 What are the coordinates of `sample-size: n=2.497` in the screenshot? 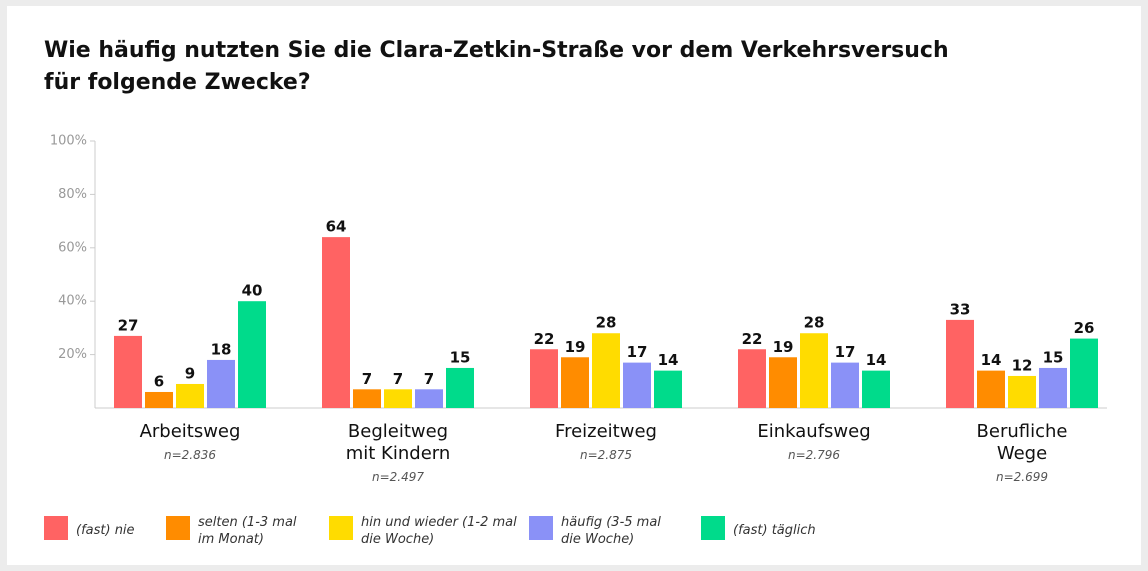 It's located at (397, 477).